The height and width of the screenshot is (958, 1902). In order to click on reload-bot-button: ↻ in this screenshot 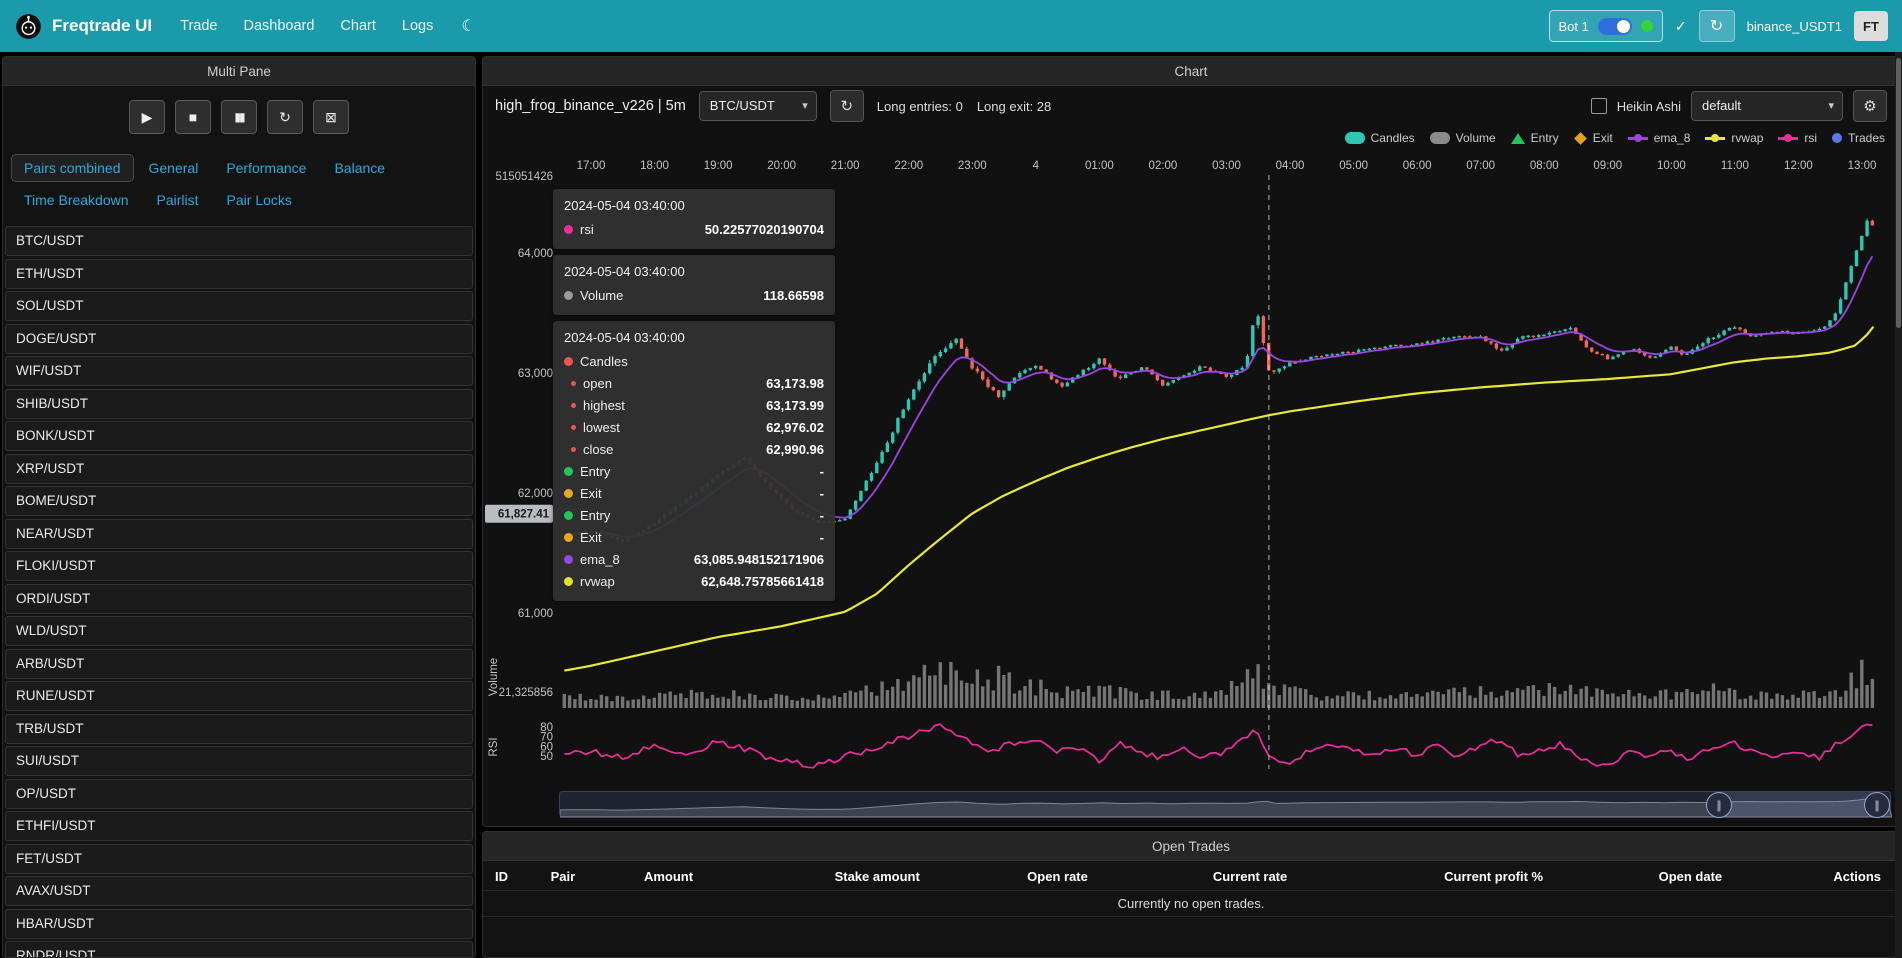, I will do `click(1716, 26)`.